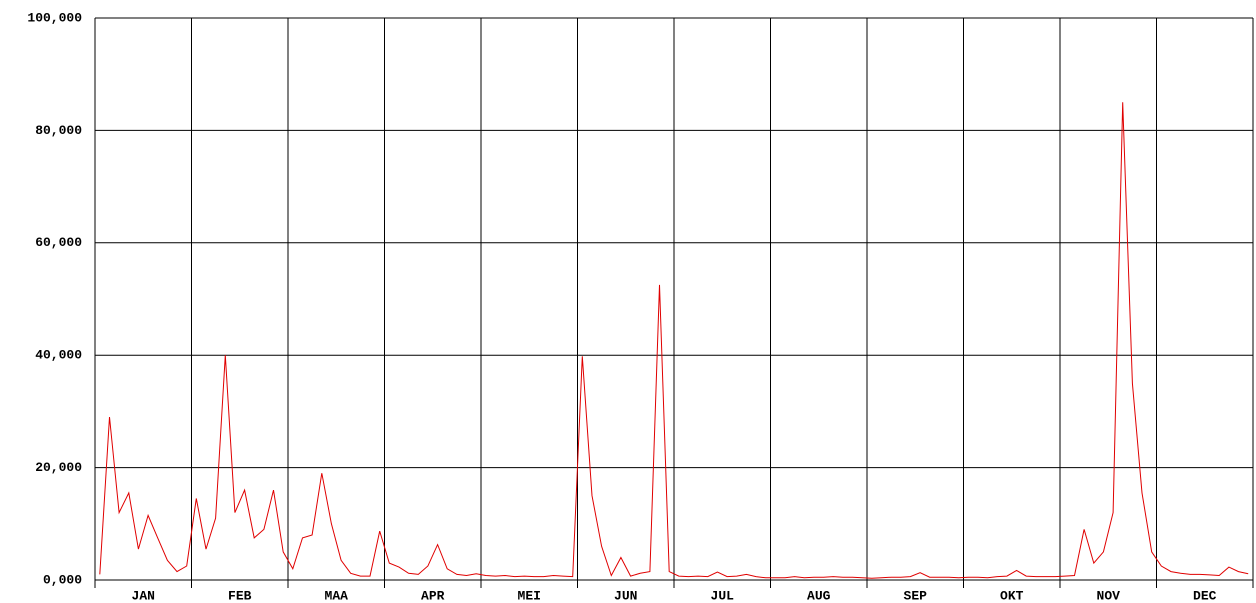 This screenshot has width=1256, height=603. Describe the element at coordinates (433, 595) in the screenshot. I see `x-tick-label: APR` at that location.